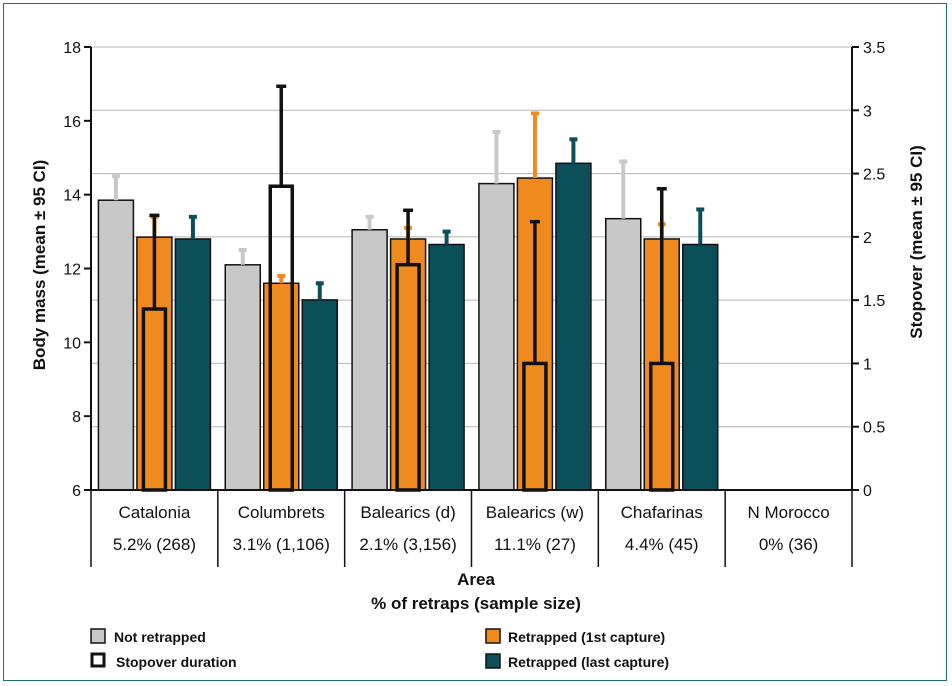 This screenshot has width=952, height=686. Describe the element at coordinates (867, 238) in the screenshot. I see `y-tick-label-right: 2` at that location.